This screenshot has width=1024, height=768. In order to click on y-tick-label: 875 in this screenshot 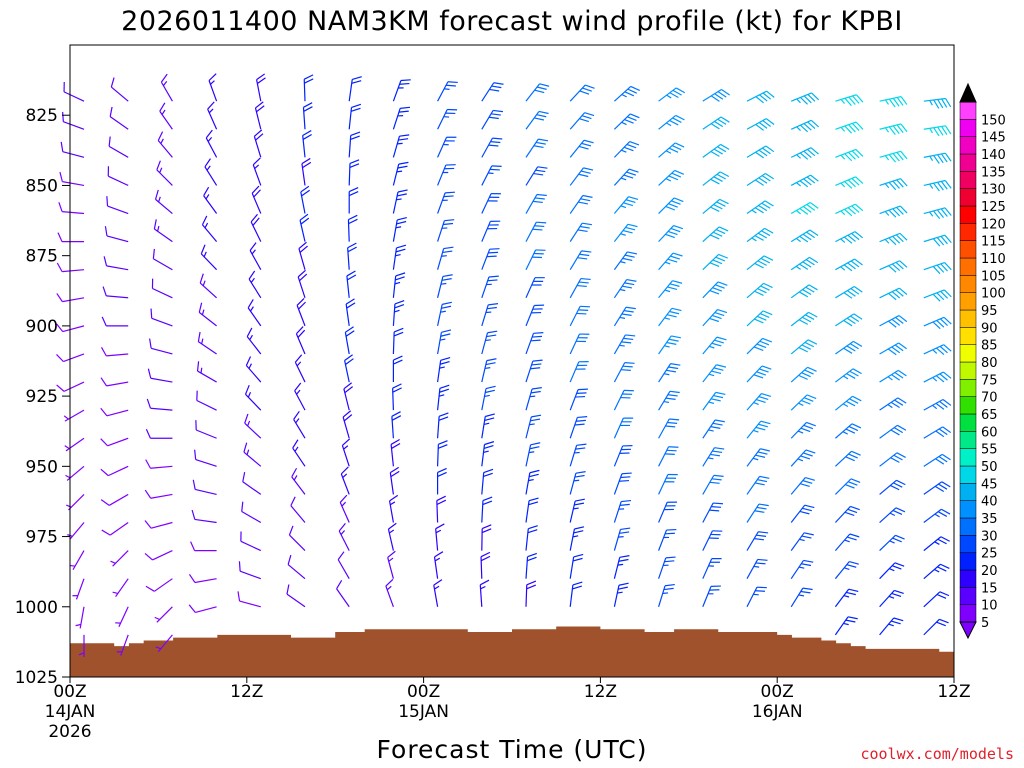, I will do `click(42, 257)`.